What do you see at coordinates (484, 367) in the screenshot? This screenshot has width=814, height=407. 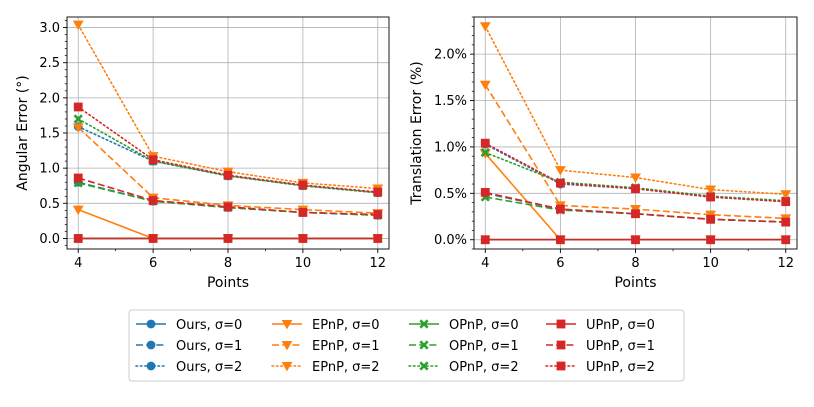 I see `legend-label: OPnP, σ=2` at bounding box center [484, 367].